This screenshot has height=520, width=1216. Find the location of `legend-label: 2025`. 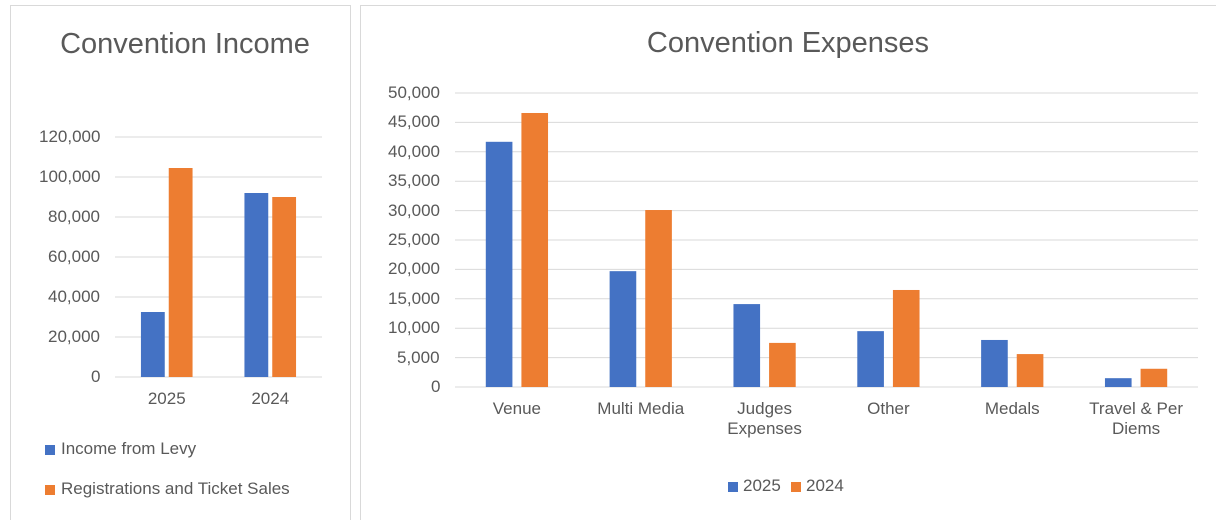

legend-label: 2025 is located at coordinates (762, 485).